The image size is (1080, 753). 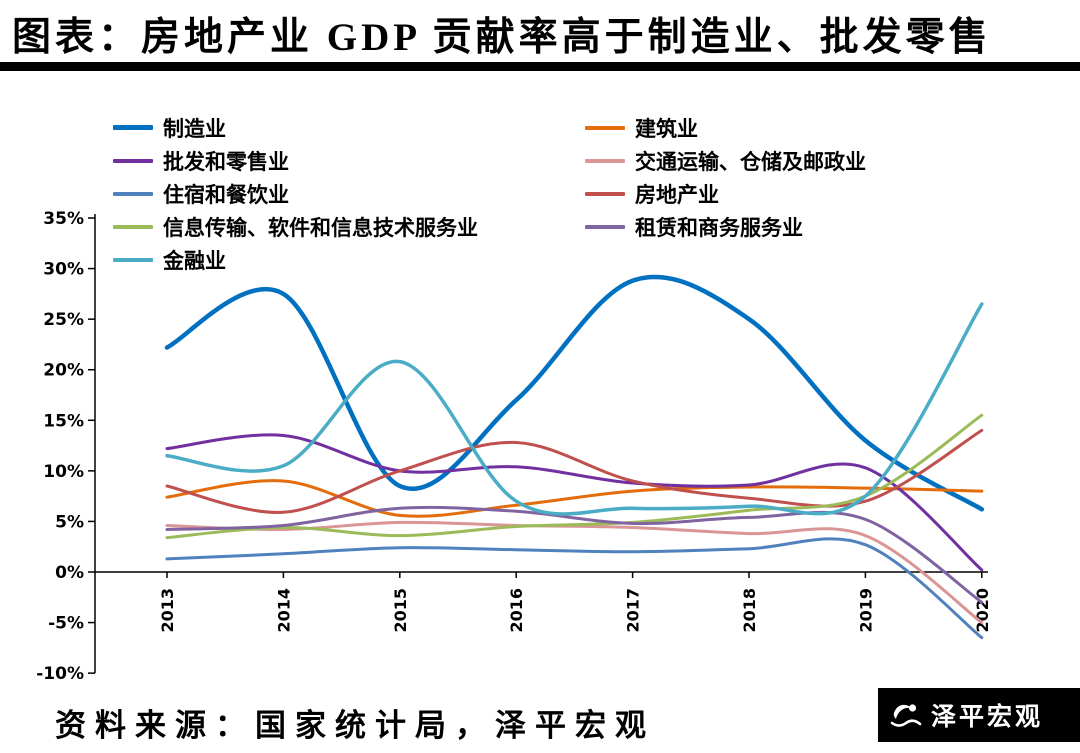 What do you see at coordinates (865, 610) in the screenshot?
I see `x-tick-label: 2019` at bounding box center [865, 610].